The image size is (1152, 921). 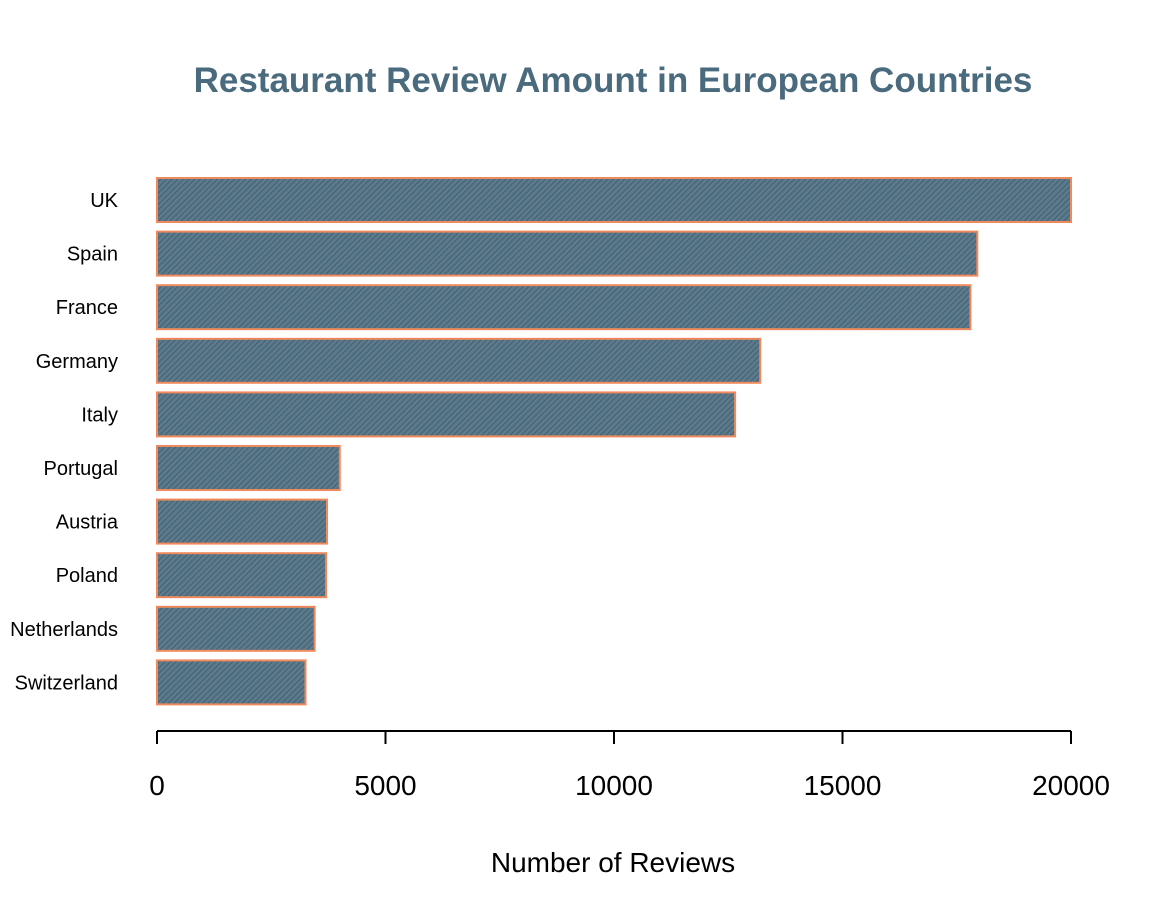 I want to click on bar-switzerland, so click(x=231, y=682).